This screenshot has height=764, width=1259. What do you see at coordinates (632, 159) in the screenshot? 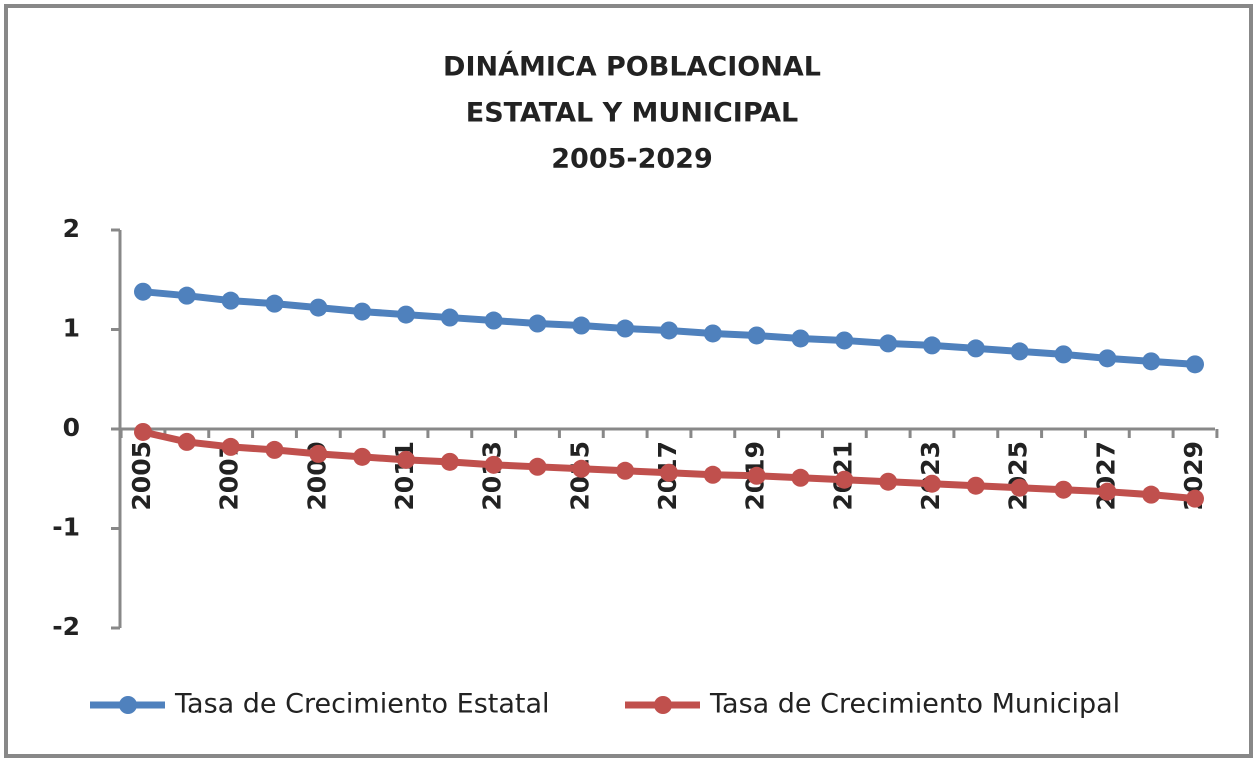
I see `chart-title: 2005-2029` at bounding box center [632, 159].